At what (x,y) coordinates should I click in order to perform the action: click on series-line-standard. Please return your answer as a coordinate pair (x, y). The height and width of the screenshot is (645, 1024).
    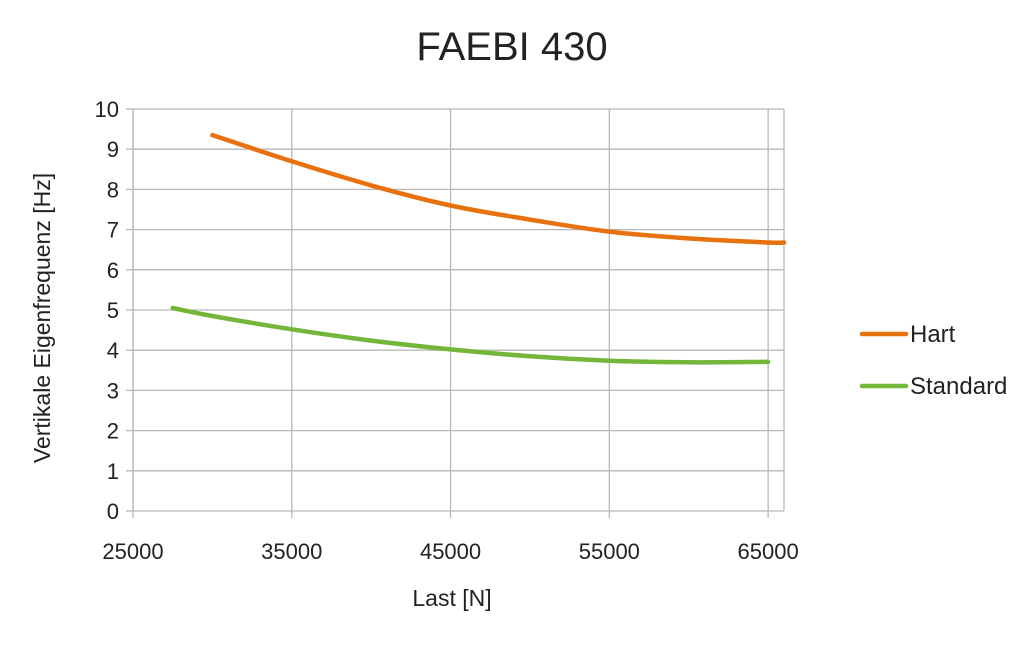
    Looking at the image, I should click on (470, 335).